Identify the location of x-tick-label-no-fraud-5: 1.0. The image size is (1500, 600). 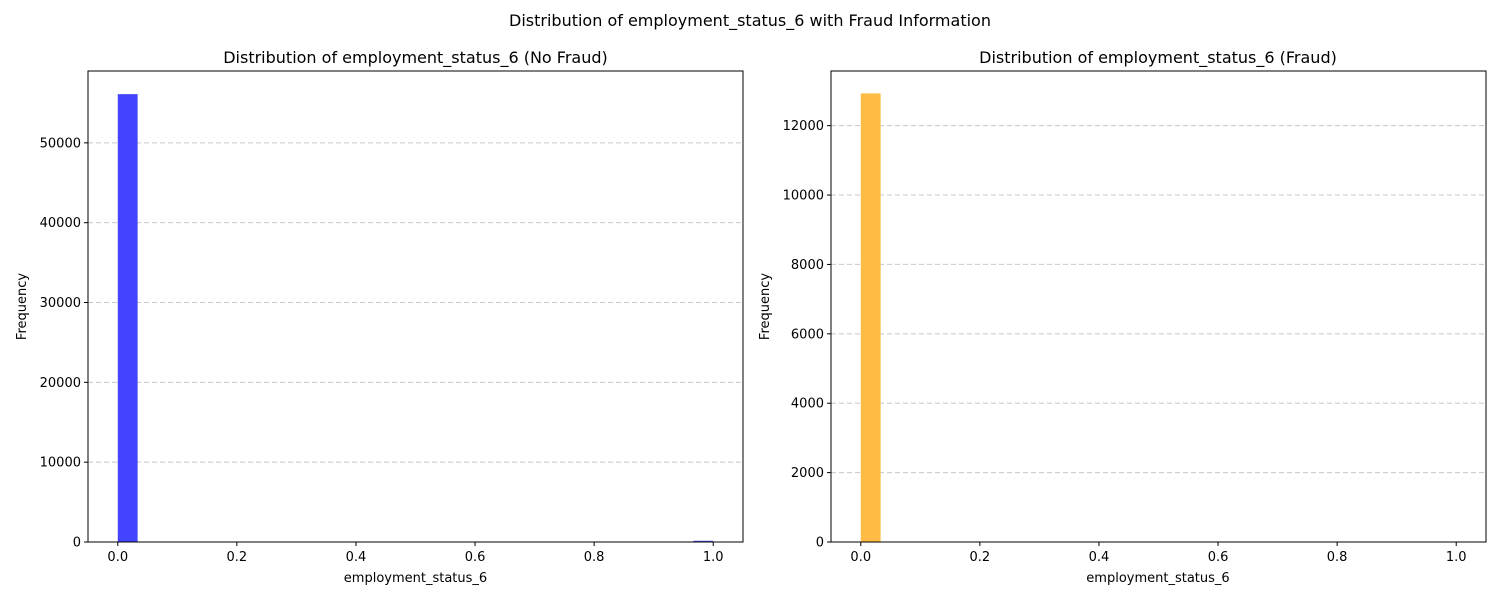
(713, 557).